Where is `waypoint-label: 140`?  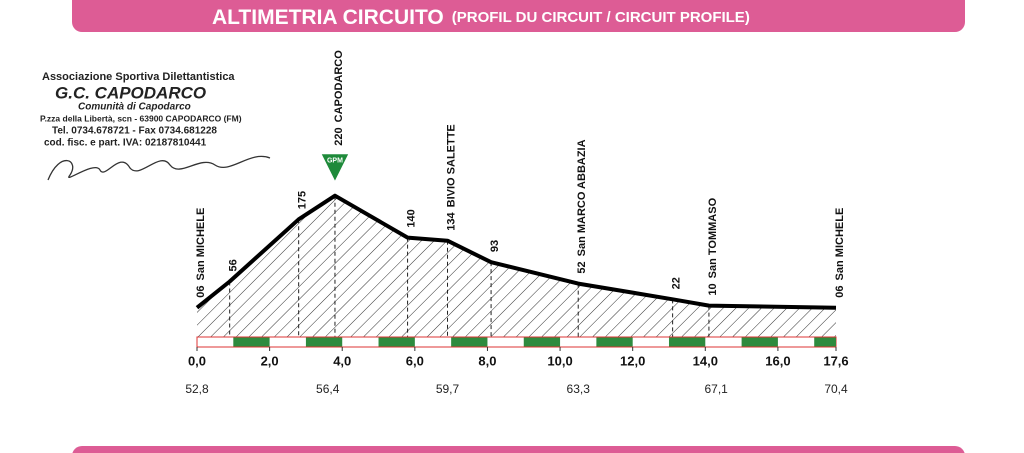
waypoint-label: 140 is located at coordinates (411, 218).